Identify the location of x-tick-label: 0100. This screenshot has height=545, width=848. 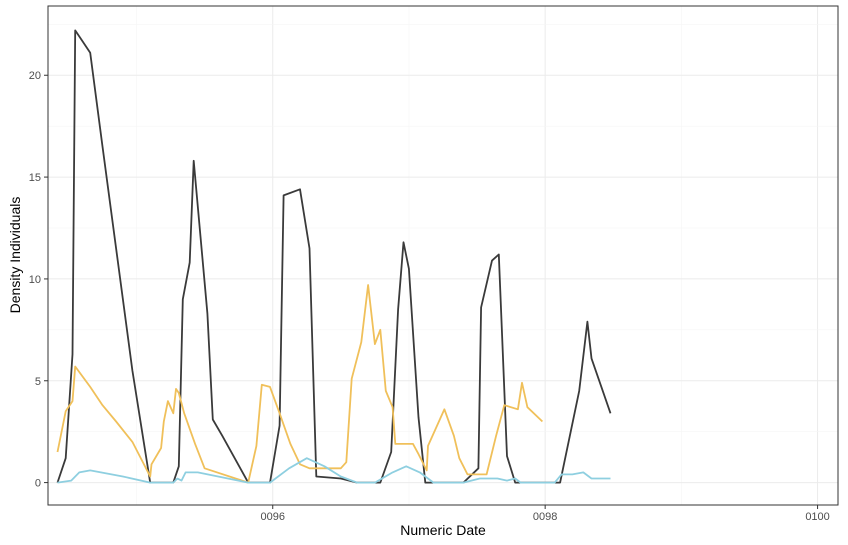
(817, 517).